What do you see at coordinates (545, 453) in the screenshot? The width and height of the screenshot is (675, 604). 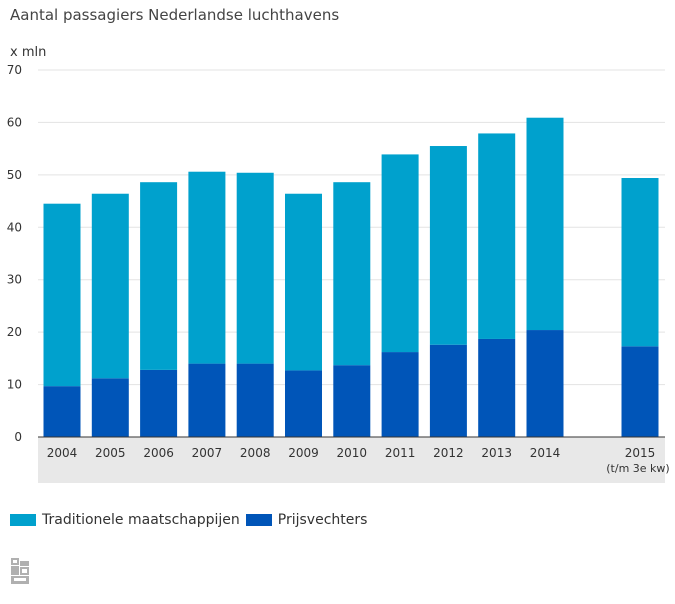 I see `x-tick-label: 2014` at bounding box center [545, 453].